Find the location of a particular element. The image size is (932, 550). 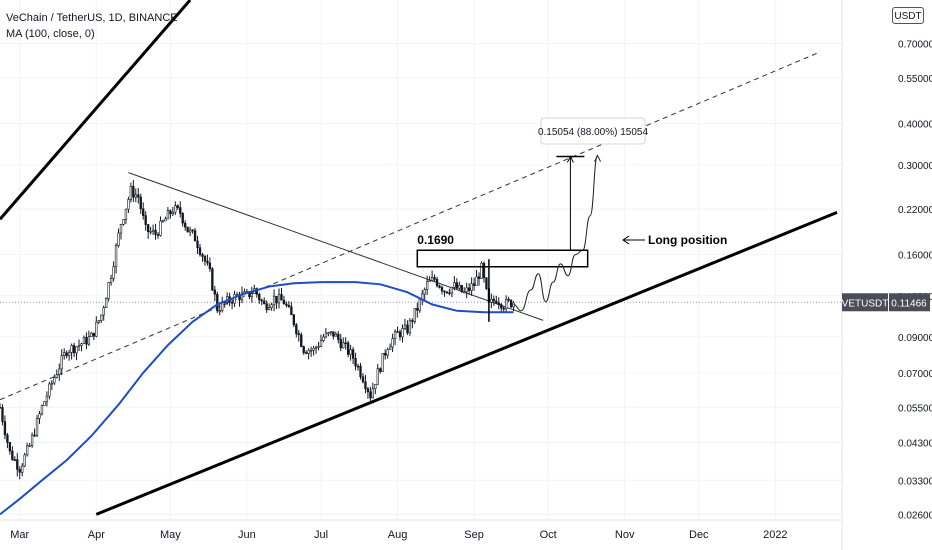

currency-badge: USDT is located at coordinates (908, 15).